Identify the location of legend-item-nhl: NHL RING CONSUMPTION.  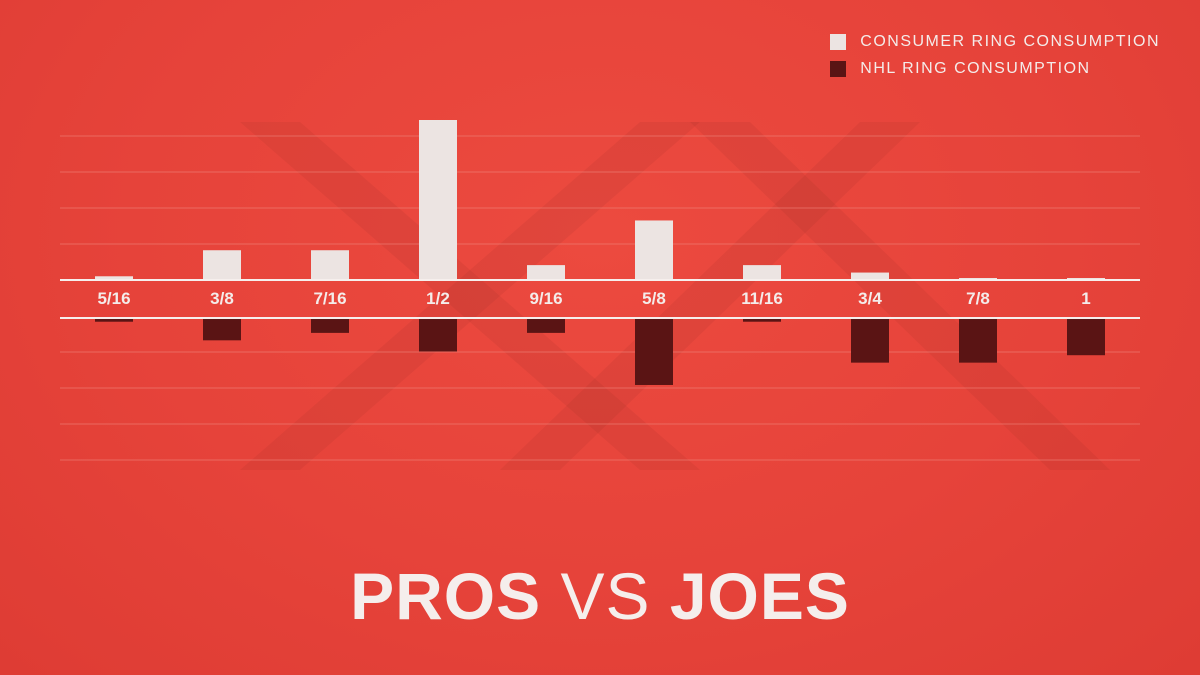
(995, 68).